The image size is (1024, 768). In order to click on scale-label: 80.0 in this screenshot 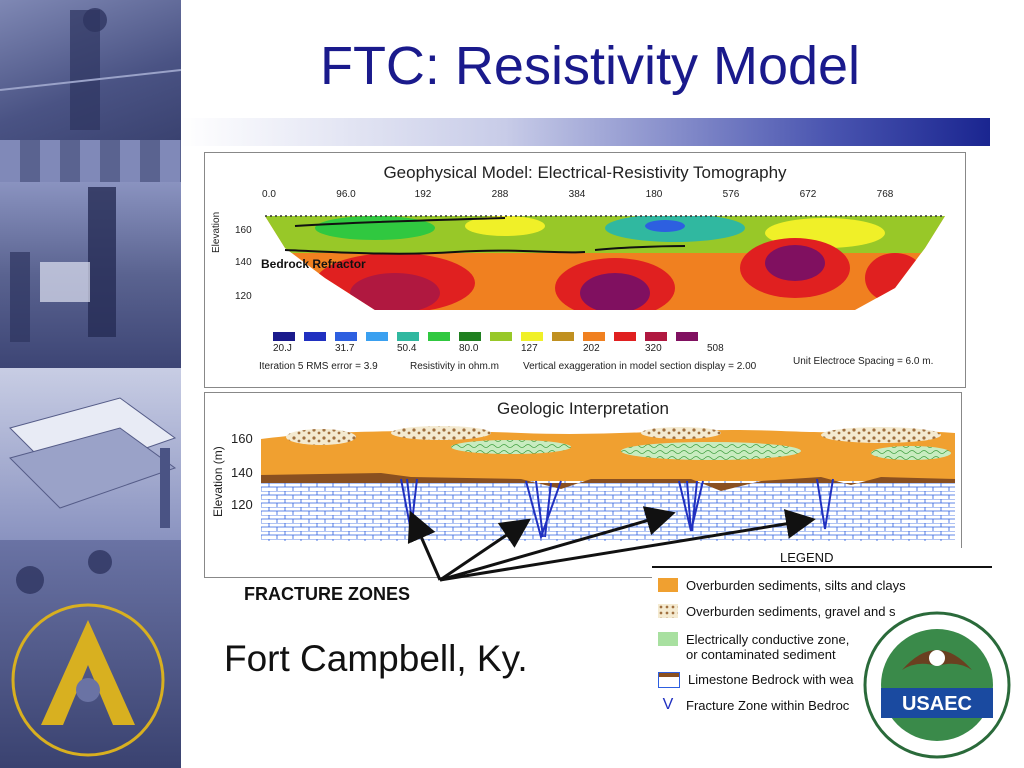, I will do `click(469, 348)`.